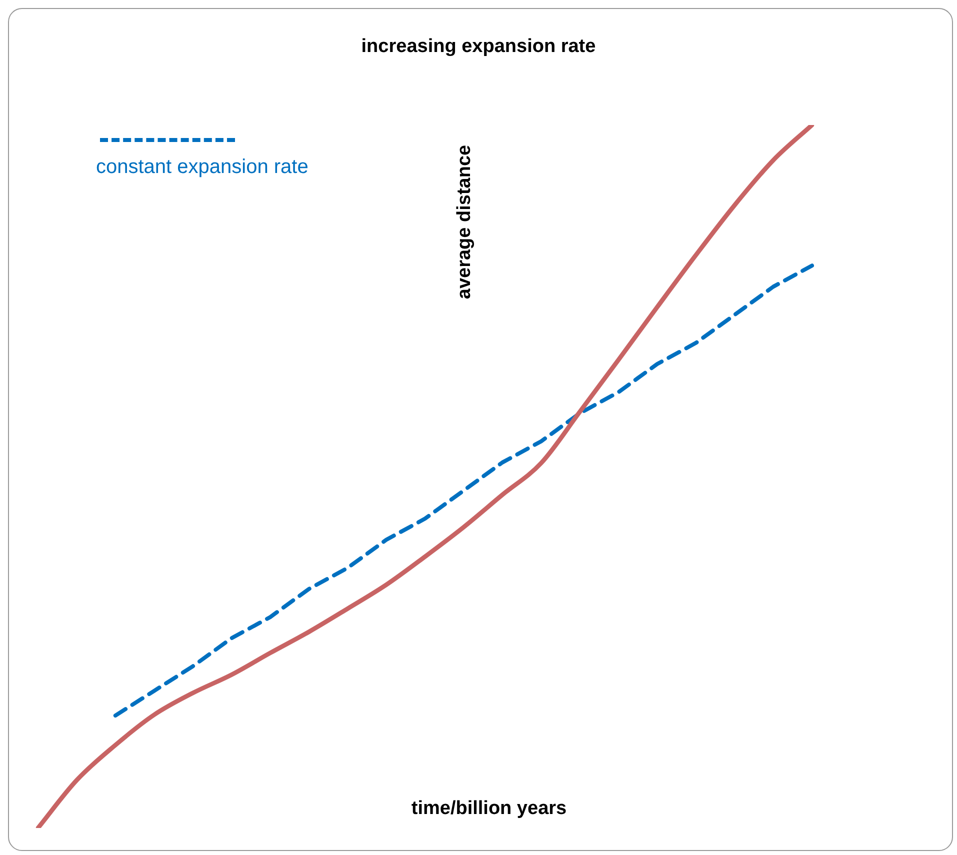  I want to click on y-axis-title: average distance, so click(465, 222).